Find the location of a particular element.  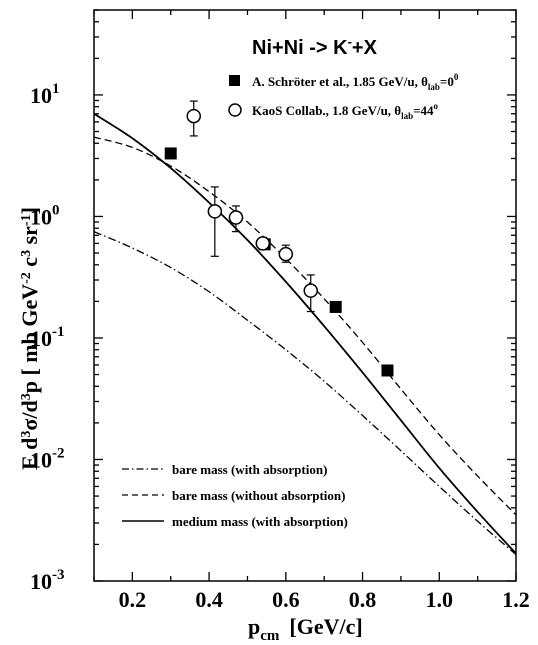

y-tick-label: 10⁻² is located at coordinates (47, 458).